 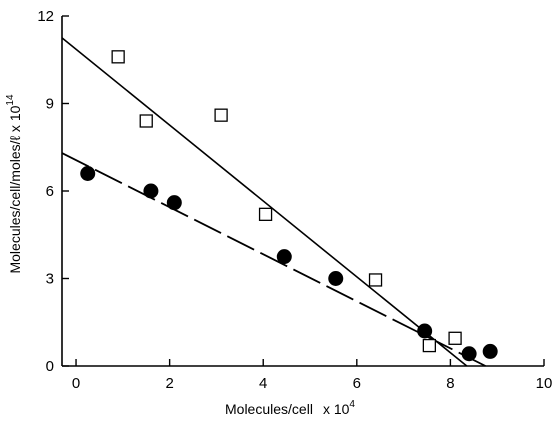 I want to click on x-tick-label: 0, so click(x=76, y=383).